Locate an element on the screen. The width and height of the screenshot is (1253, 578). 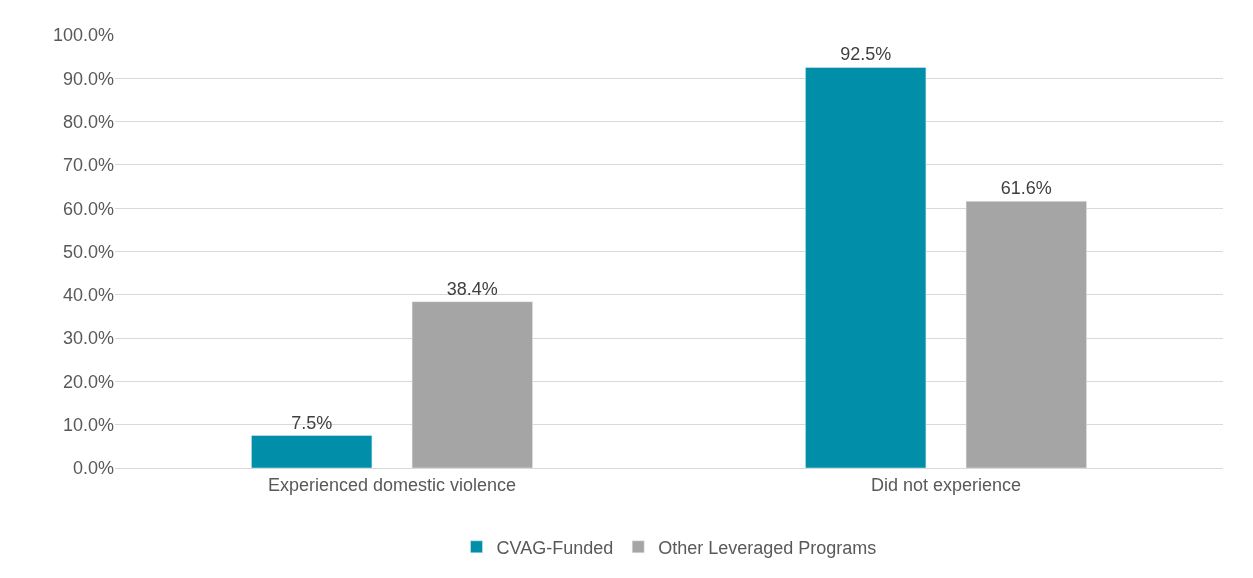
y-tick-label: 100.0% is located at coordinates (83, 35).